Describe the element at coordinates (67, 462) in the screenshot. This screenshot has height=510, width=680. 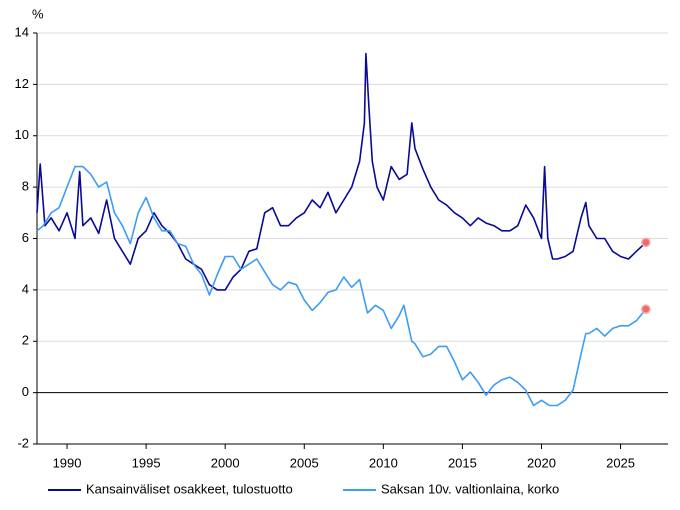
I see `x-tick-label: 1990` at that location.